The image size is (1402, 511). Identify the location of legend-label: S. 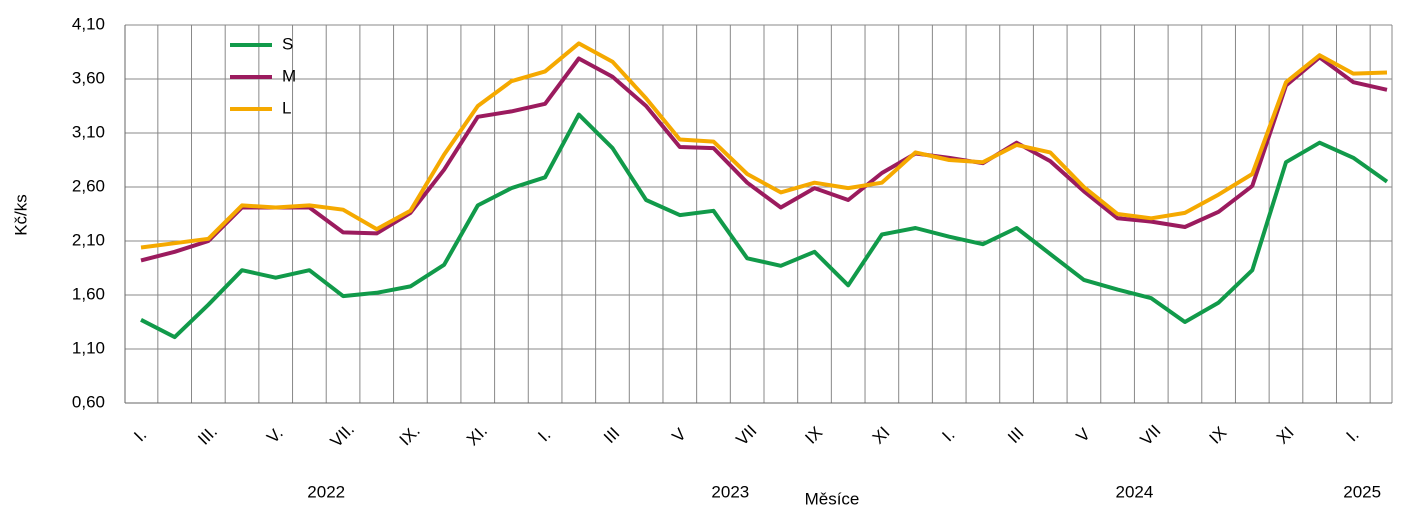
(287, 43).